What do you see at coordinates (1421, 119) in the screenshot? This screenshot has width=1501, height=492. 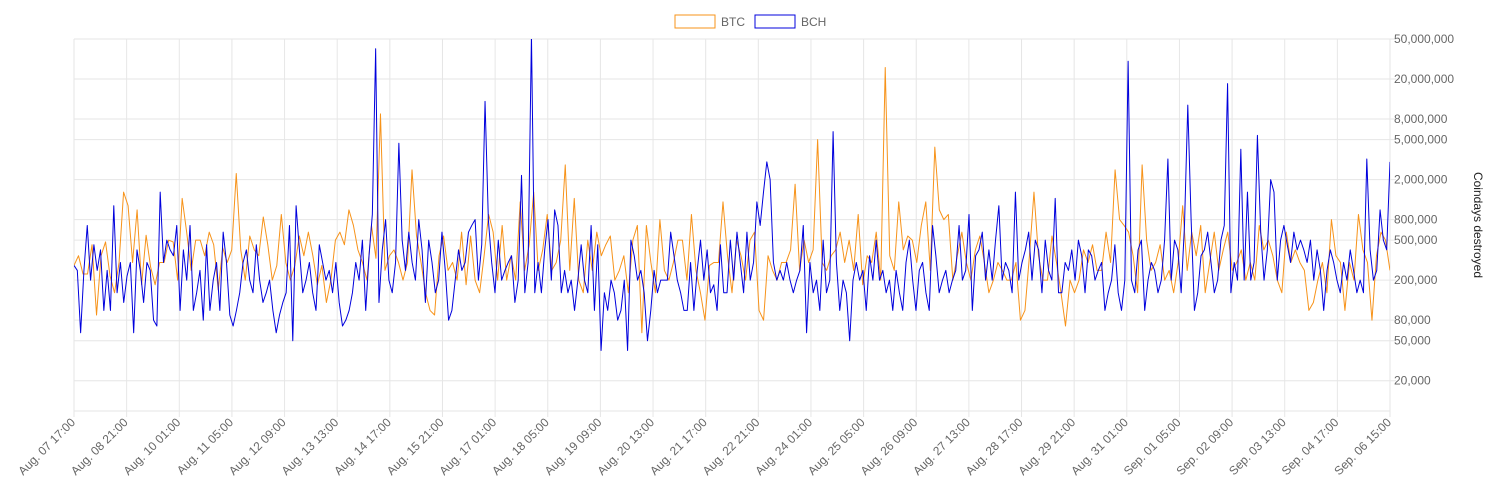 I see `y-tick-label: 8,000,000` at bounding box center [1421, 119].